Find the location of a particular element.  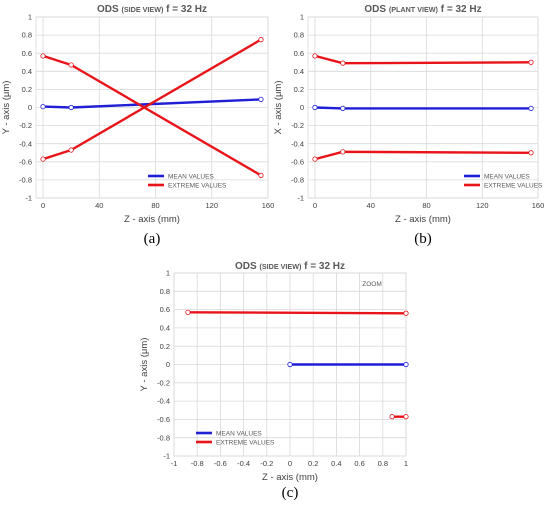

y-tick-label: 0.4 is located at coordinates (299, 71).